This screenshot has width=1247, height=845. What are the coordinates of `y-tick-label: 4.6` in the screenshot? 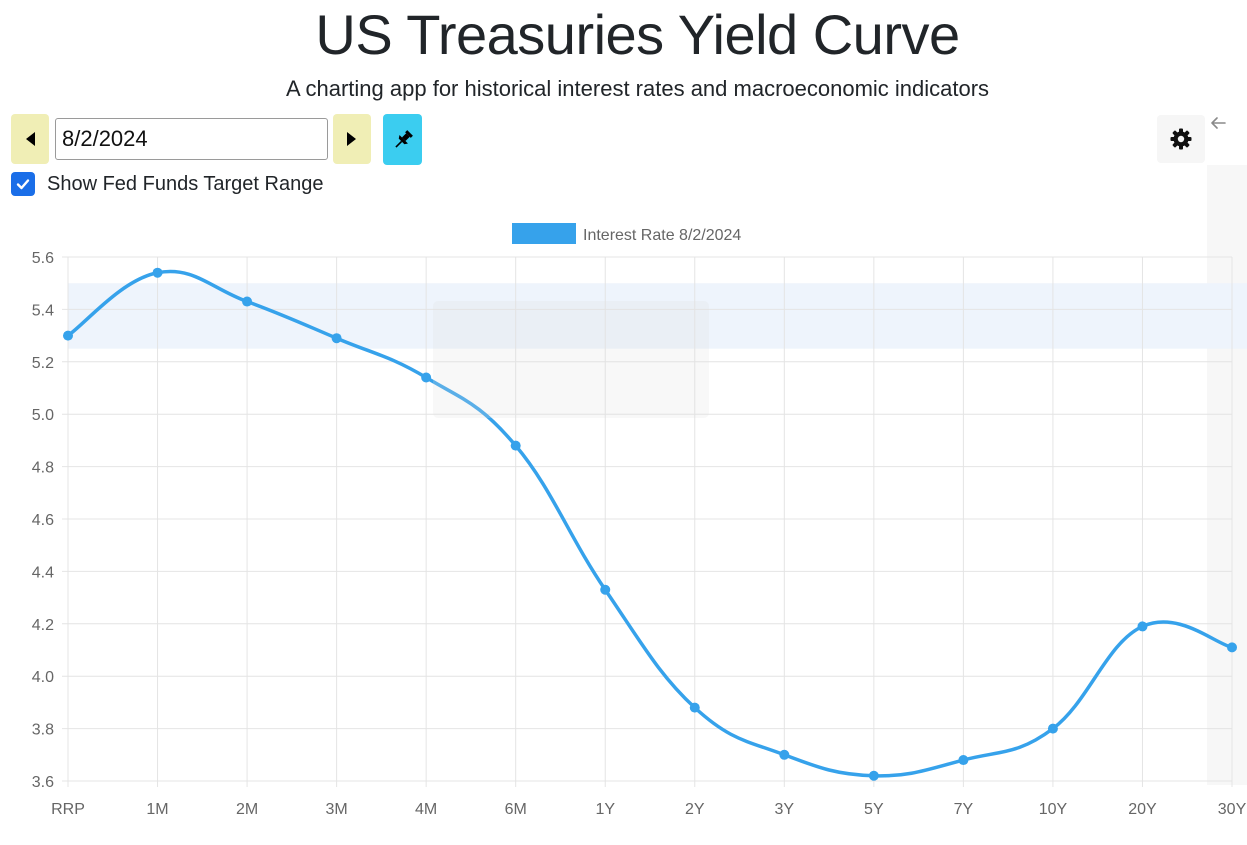 It's located at (43, 520).